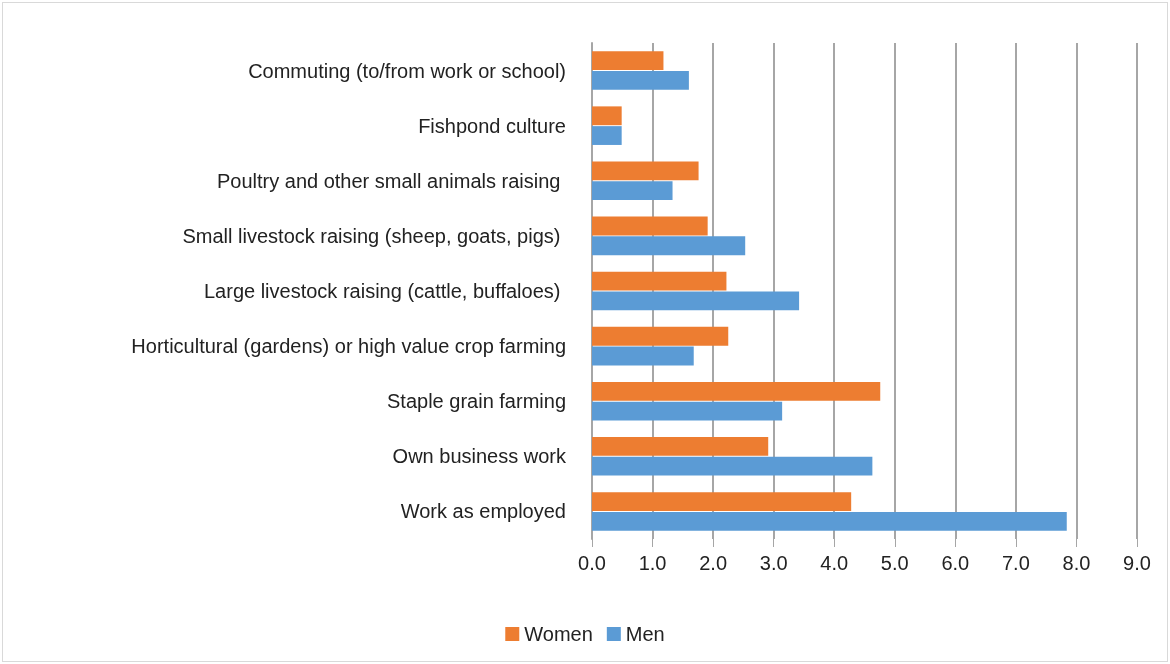  Describe the element at coordinates (384, 291) in the screenshot. I see `y-tick-label: Large livestock raising (cattle, buffaloes)` at that location.